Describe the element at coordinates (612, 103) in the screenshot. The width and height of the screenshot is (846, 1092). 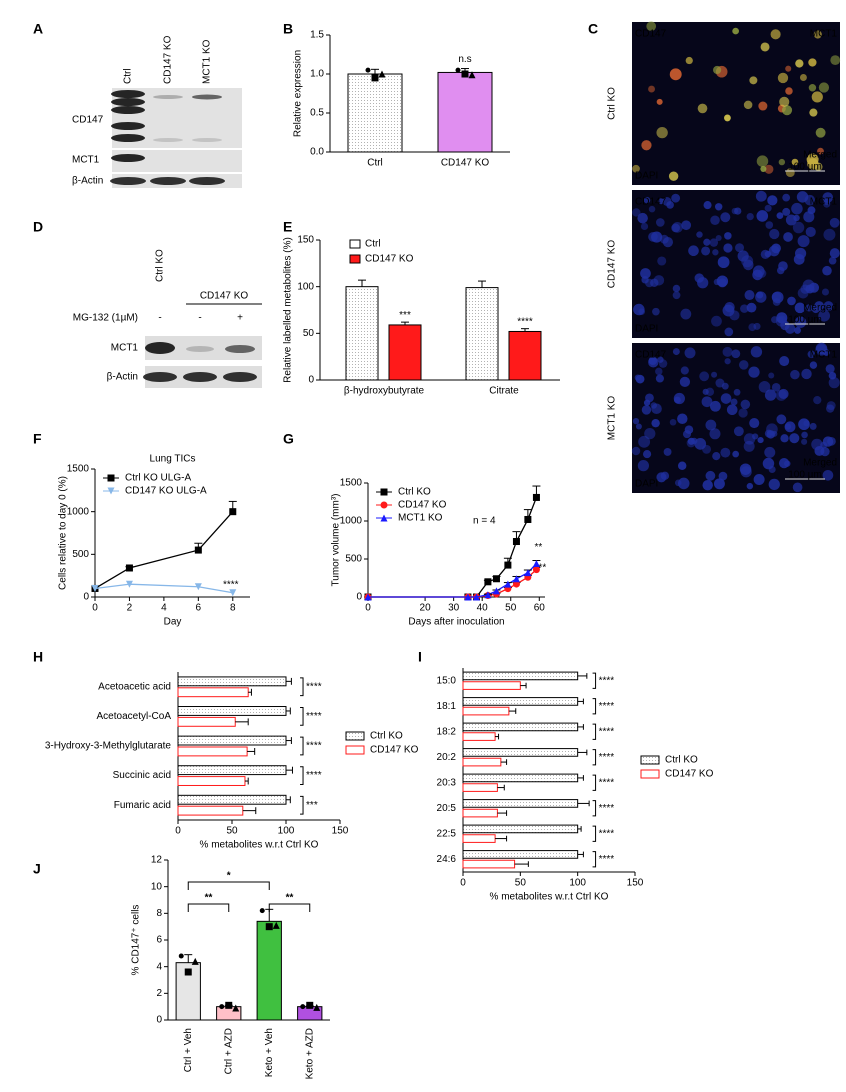
I see `row-label: Ctrl KO` at that location.